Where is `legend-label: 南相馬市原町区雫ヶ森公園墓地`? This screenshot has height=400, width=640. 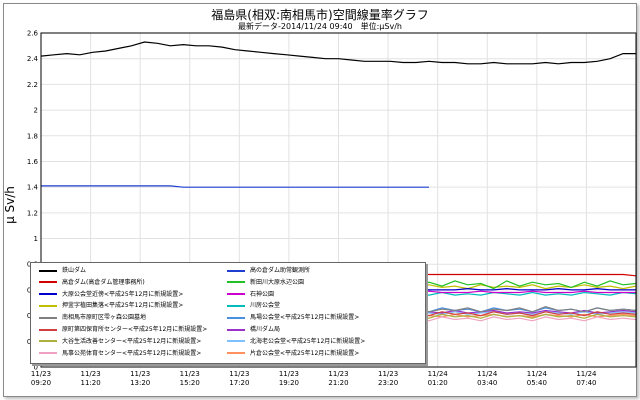 legend-label: 南相馬市原町区雫ヶ森公園墓地 is located at coordinates (104, 318).